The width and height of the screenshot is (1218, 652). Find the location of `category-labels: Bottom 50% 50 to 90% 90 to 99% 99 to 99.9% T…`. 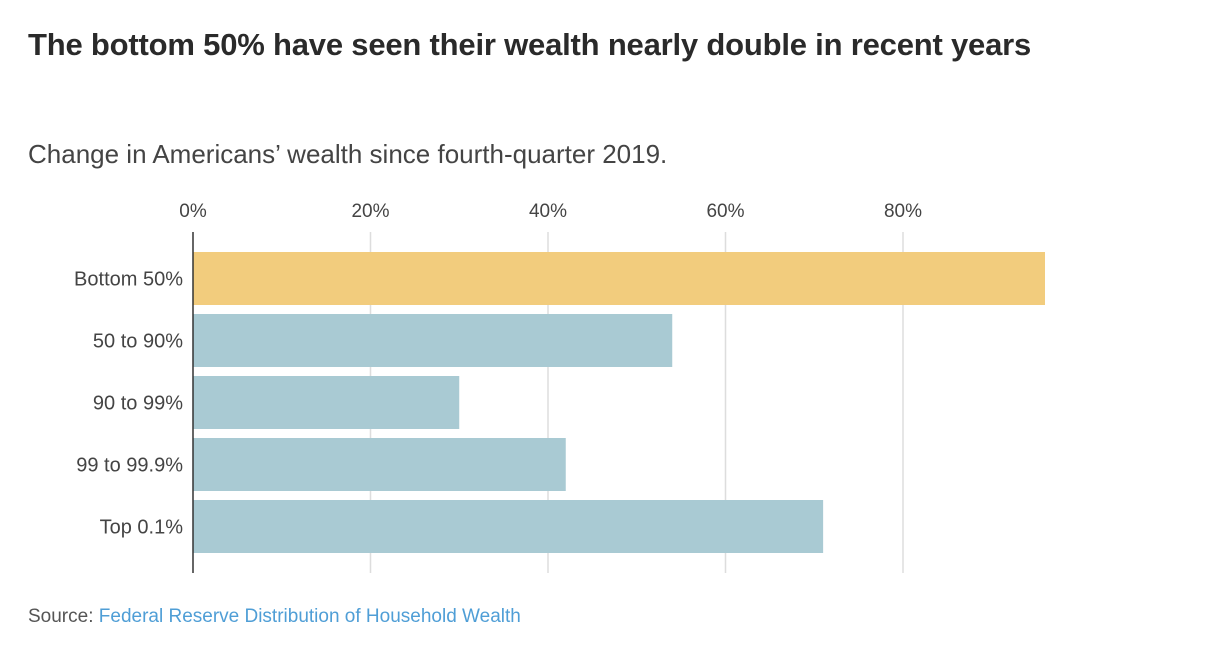

category-labels: Bottom 50% 50 to 90% 90 to 99% 99 to 99.9% T… is located at coordinates (128, 404).